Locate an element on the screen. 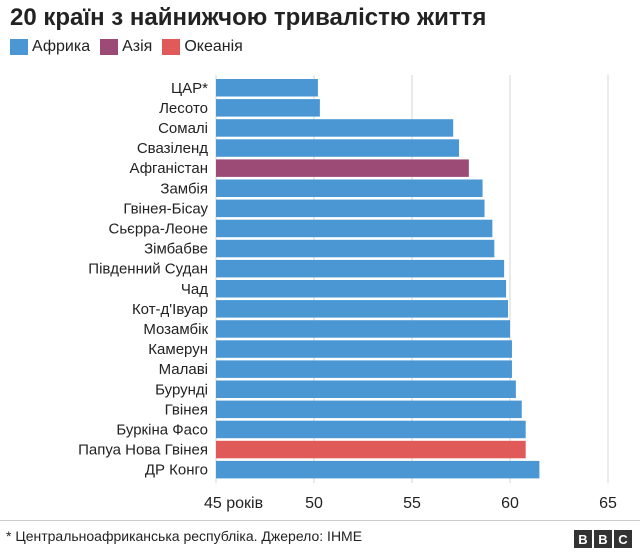 This screenshot has height=556, width=640. category-label: Папуа Нова Гвінея is located at coordinates (143, 450).